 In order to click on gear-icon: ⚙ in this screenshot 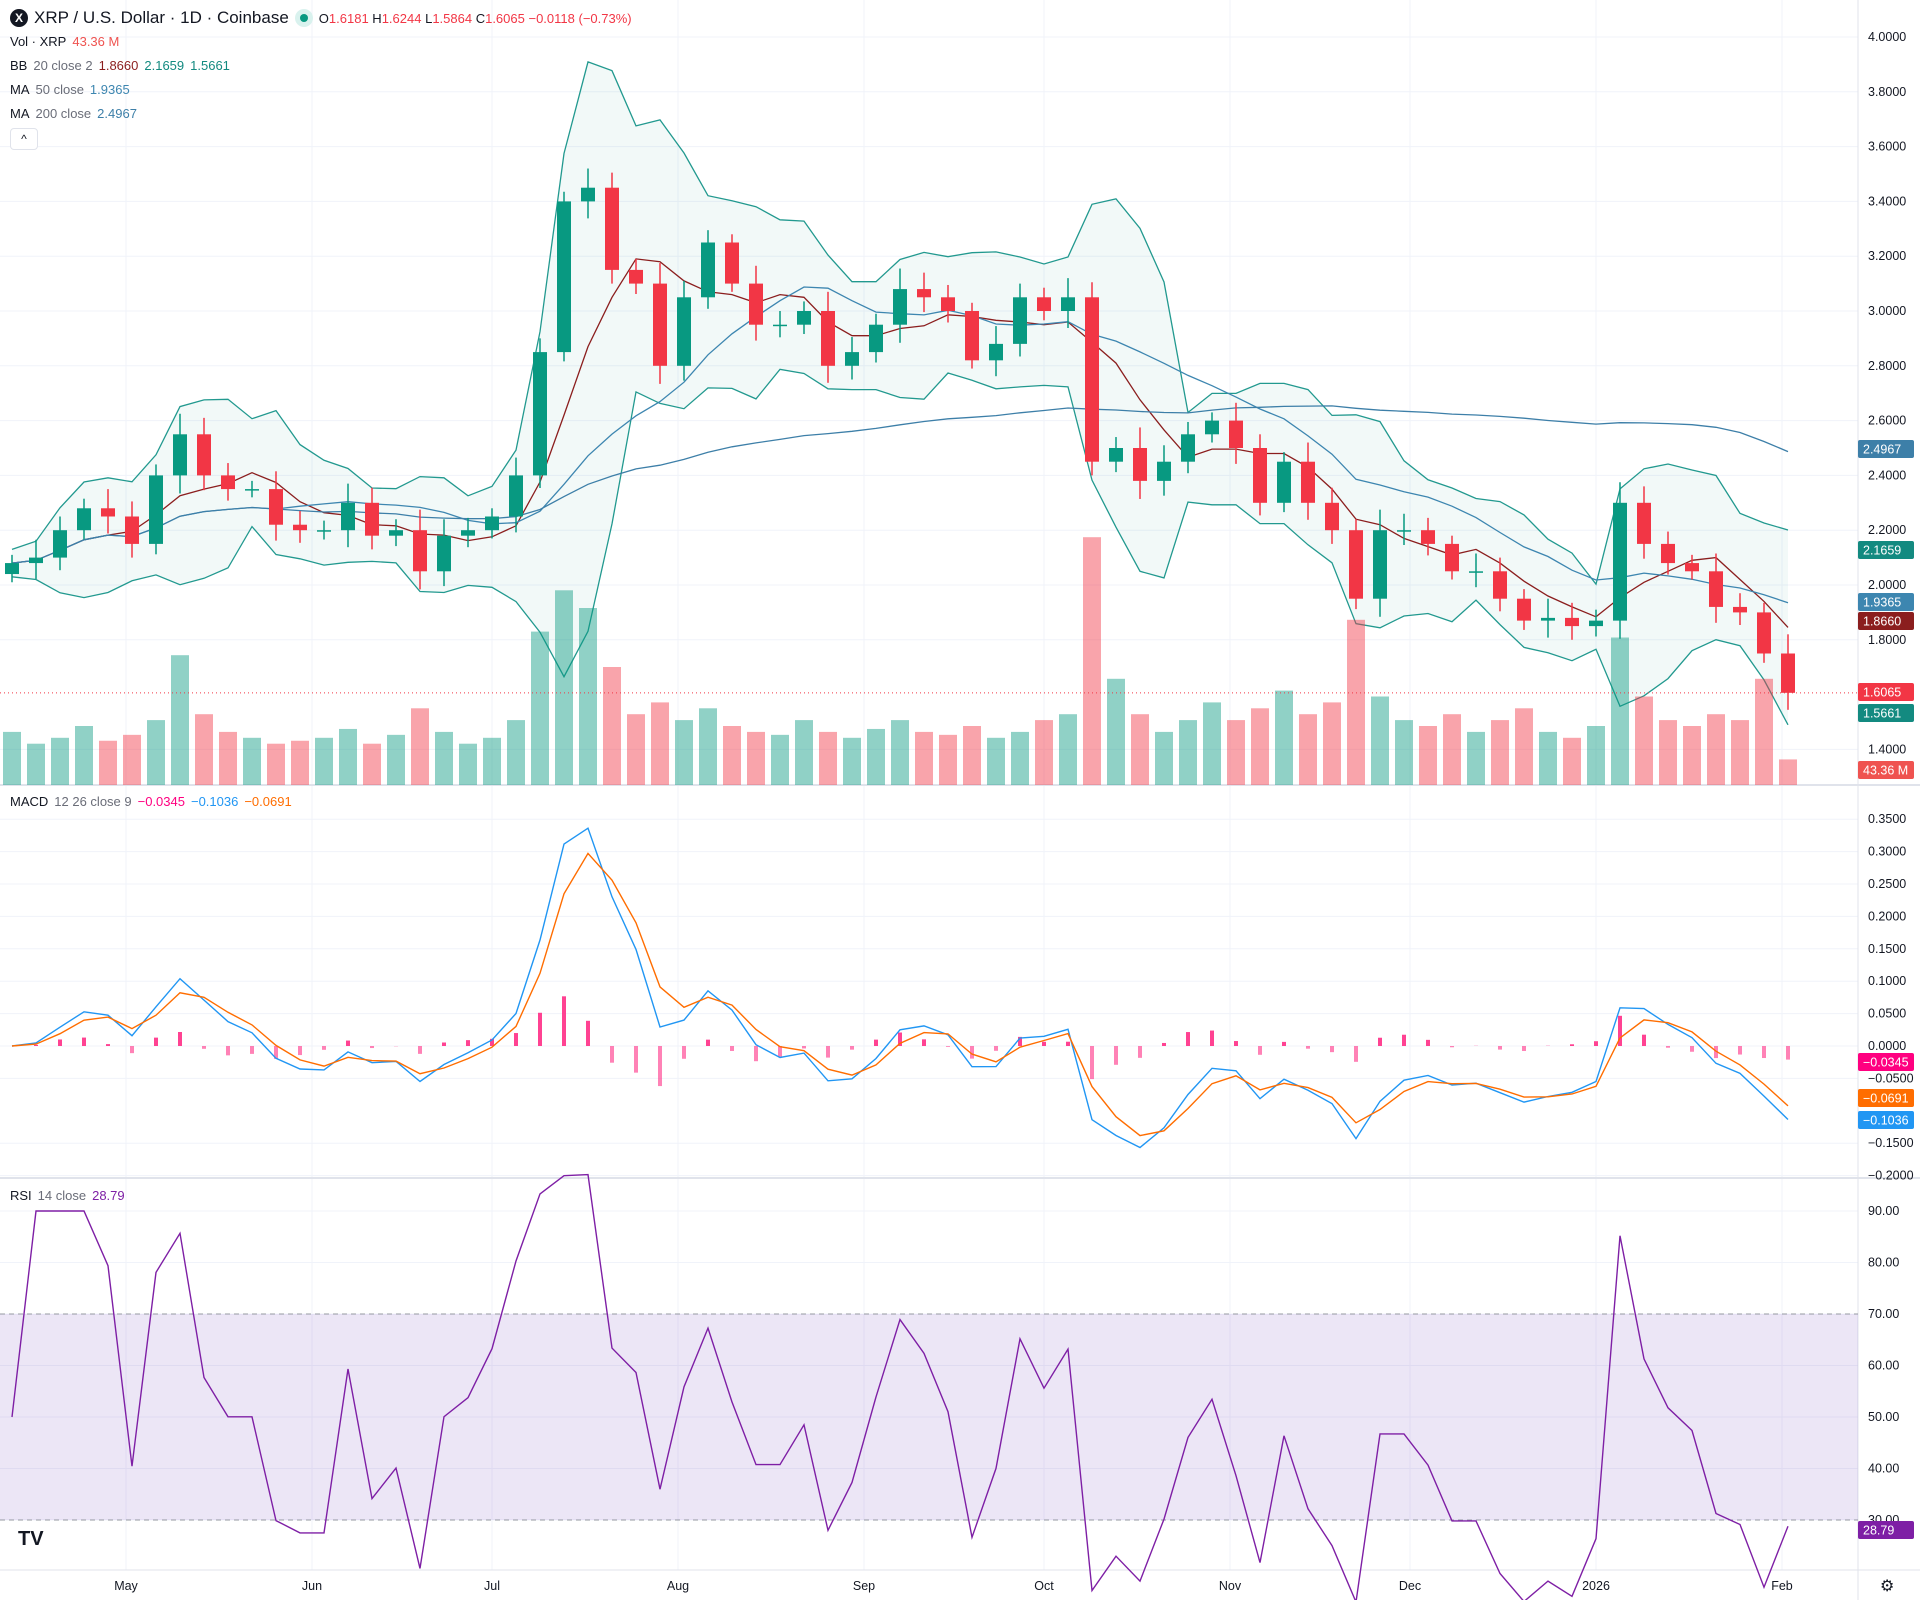, I will do `click(1887, 1586)`.